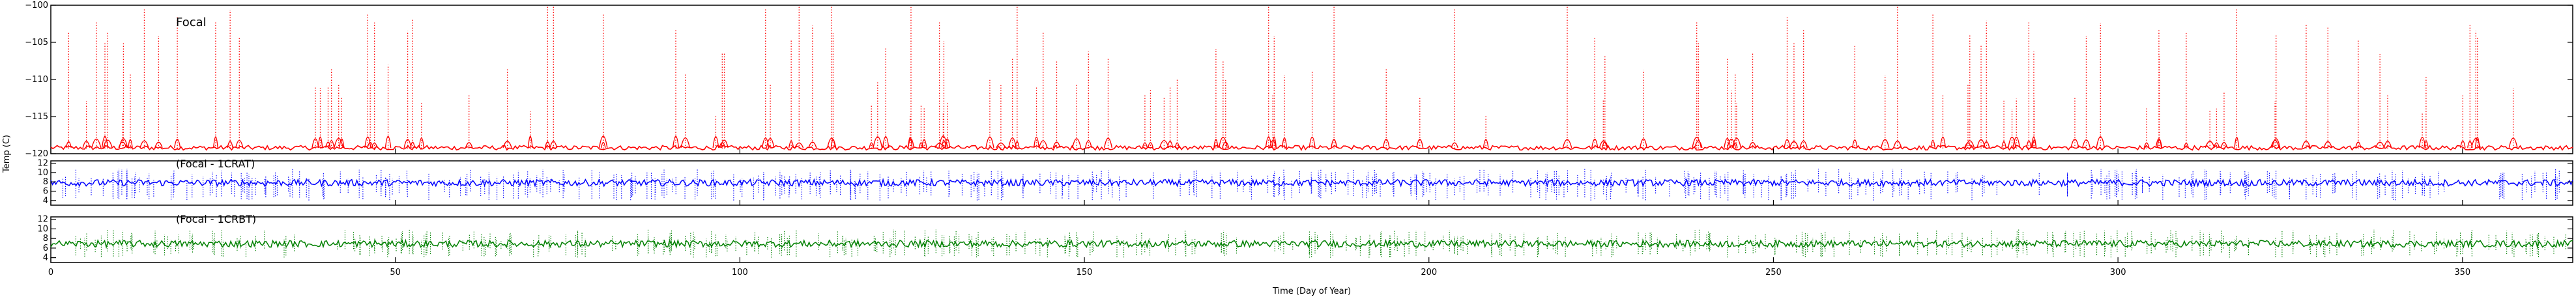 This screenshot has width=2576, height=297. Describe the element at coordinates (215, 164) in the screenshot. I see `panel-title-1crat: (Focal - 1CRAT)` at that location.